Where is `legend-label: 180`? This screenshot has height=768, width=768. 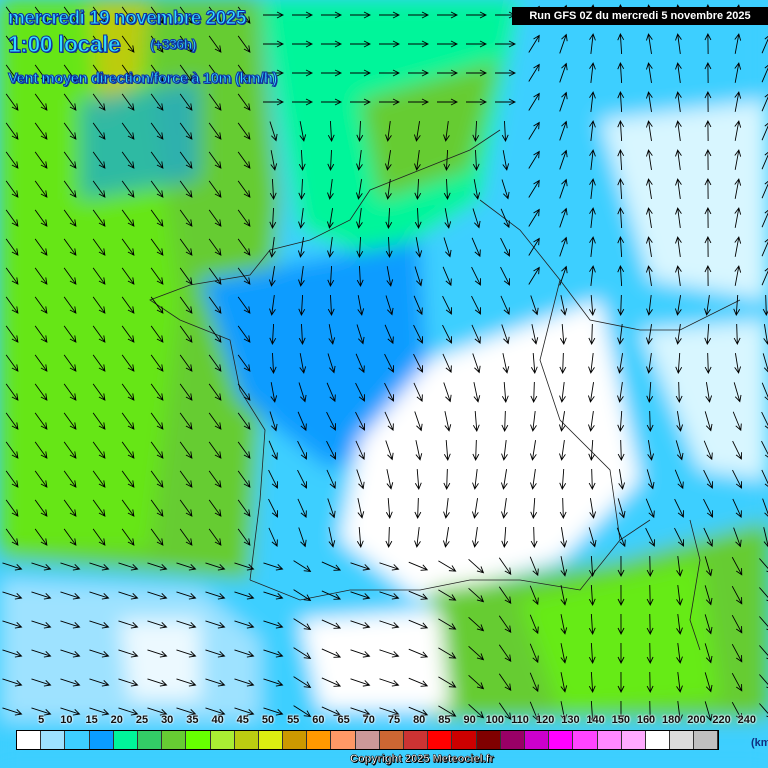 legend-label: 180 is located at coordinates (671, 720).